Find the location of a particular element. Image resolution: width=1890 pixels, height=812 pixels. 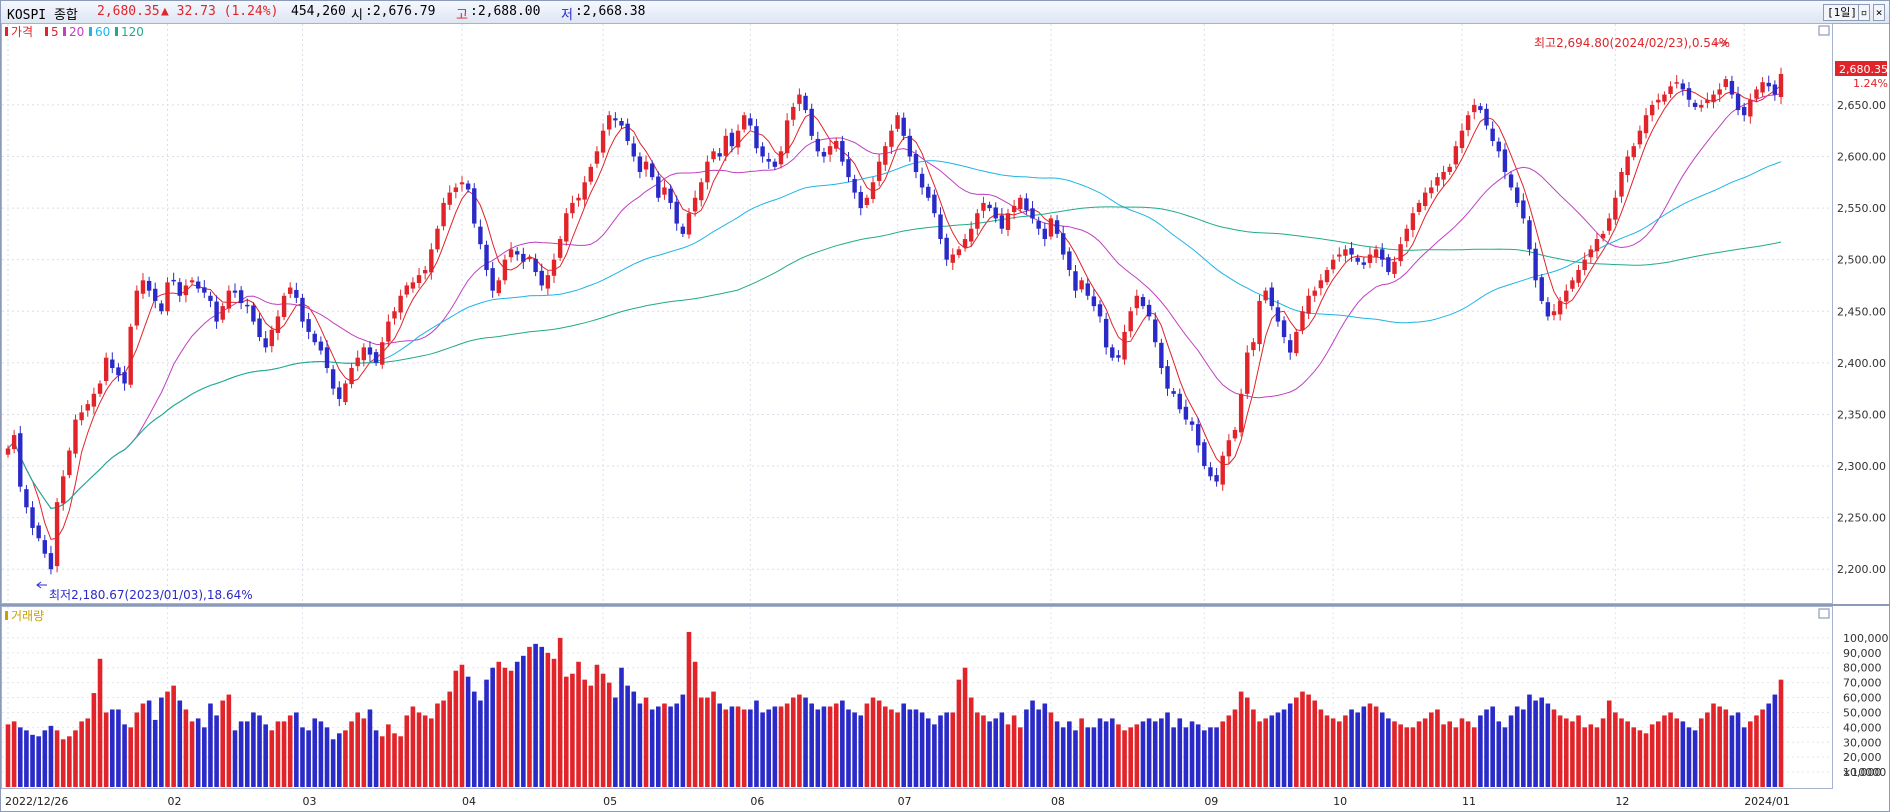

price-legend: 가격 5 20 60 120 is located at coordinates (74, 32).